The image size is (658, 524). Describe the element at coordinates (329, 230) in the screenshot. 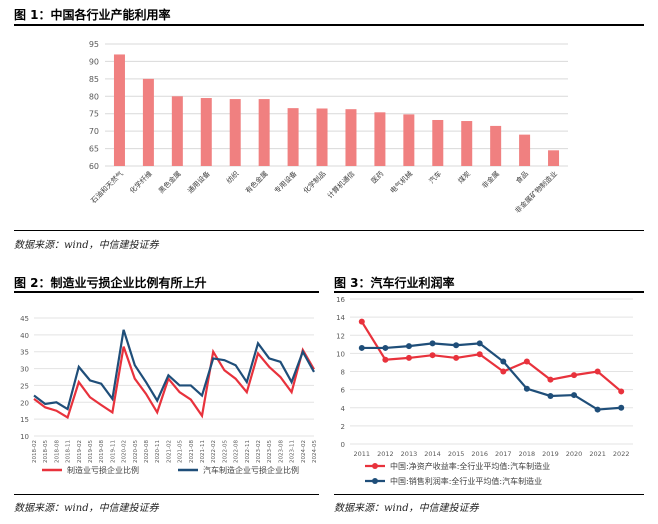

I see `chart1-bottom-rule` at that location.